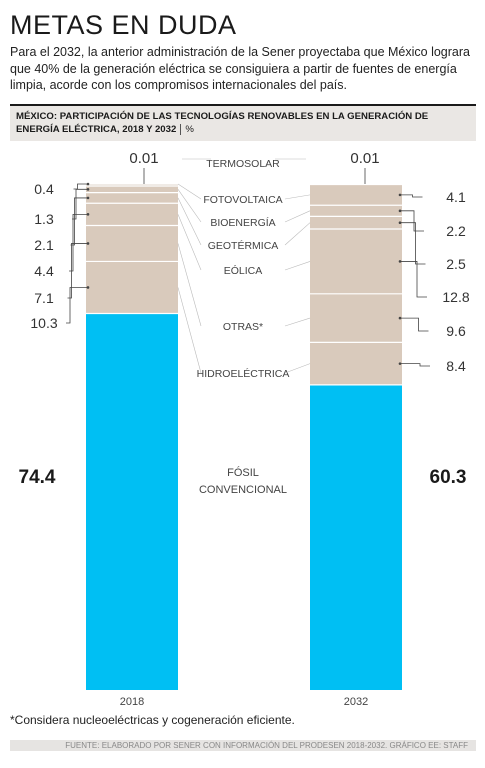  What do you see at coordinates (297, 266) in the screenshot?
I see `leader-center-eolica-right` at bounding box center [297, 266].